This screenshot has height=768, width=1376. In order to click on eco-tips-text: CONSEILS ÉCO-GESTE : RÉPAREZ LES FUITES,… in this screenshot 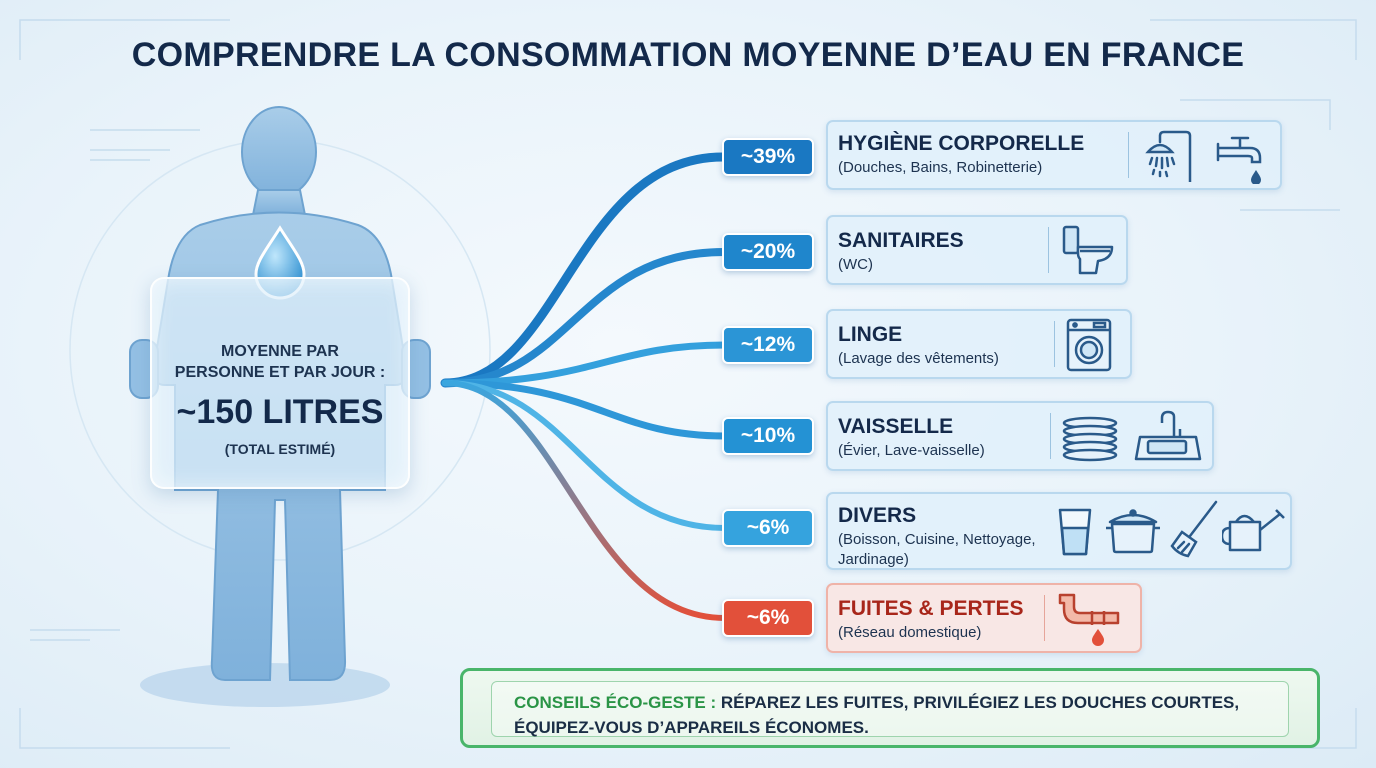, I will do `click(895, 715)`.